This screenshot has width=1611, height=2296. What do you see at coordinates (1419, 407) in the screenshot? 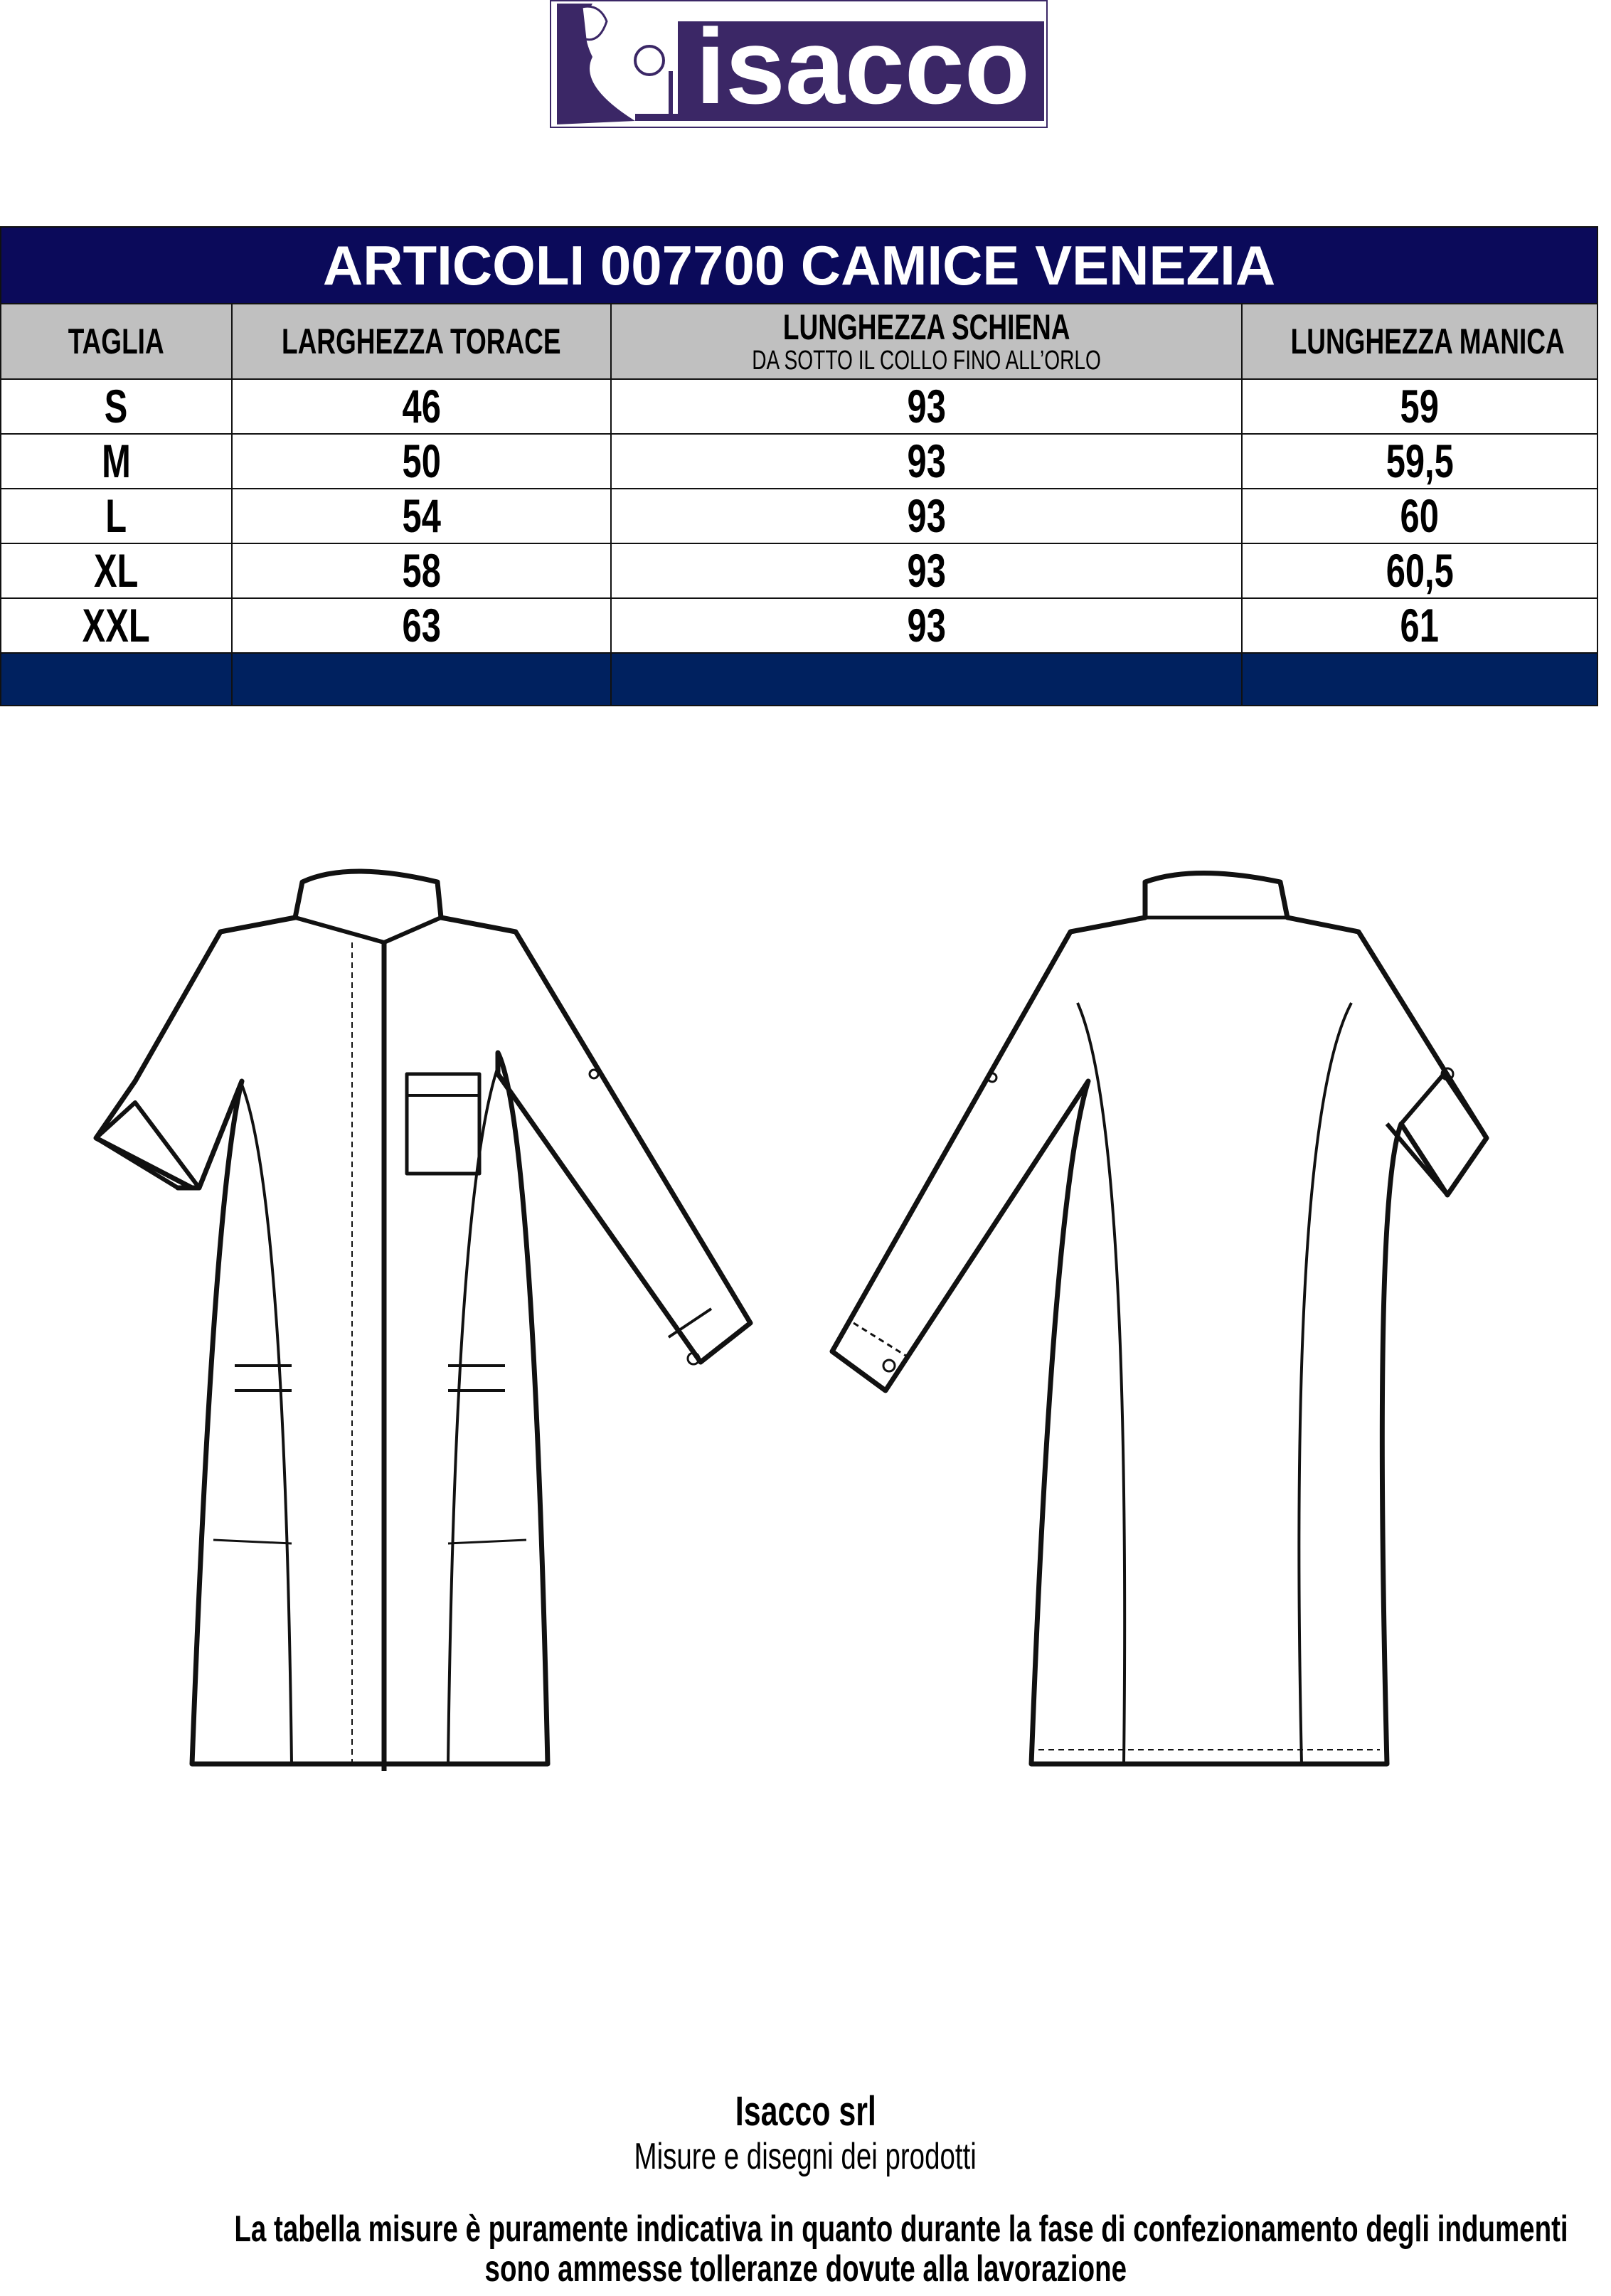
I see `table-cell: 59` at bounding box center [1419, 407].